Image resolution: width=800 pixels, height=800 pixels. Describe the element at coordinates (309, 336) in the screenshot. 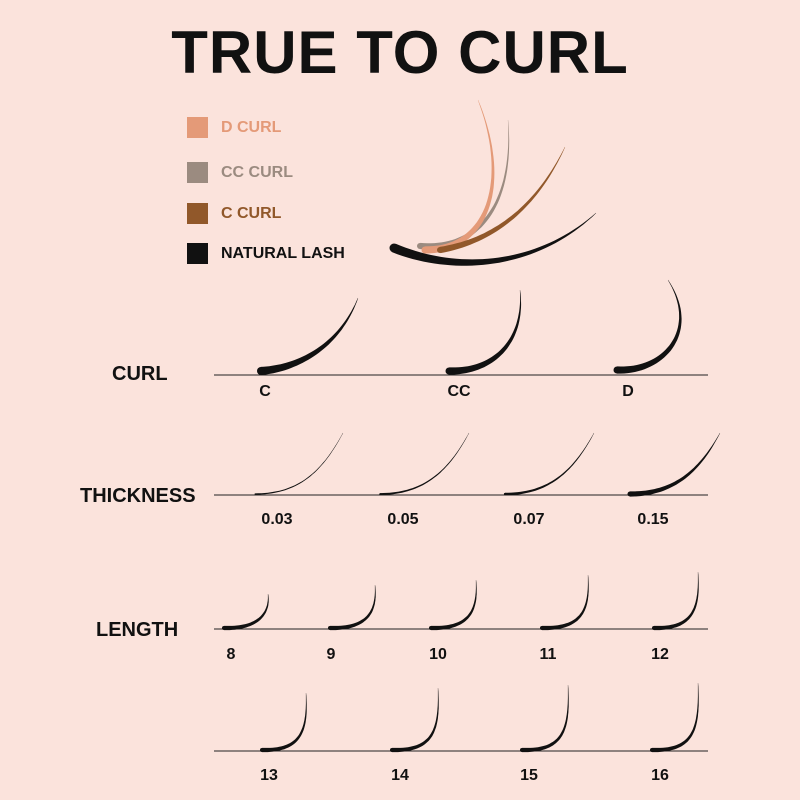

I see `lash-curl-c` at that location.